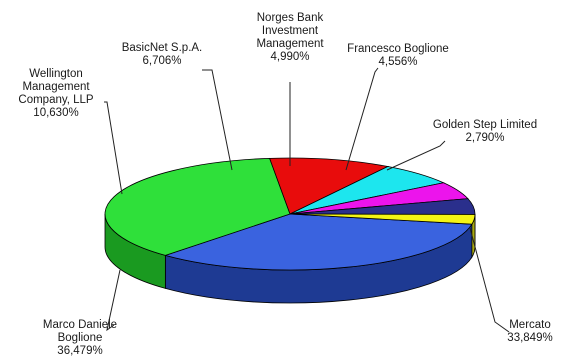 The width and height of the screenshot is (566, 356). I want to click on slice-label-4: Norges Bank Investment Management 4,990%, so click(290, 37).